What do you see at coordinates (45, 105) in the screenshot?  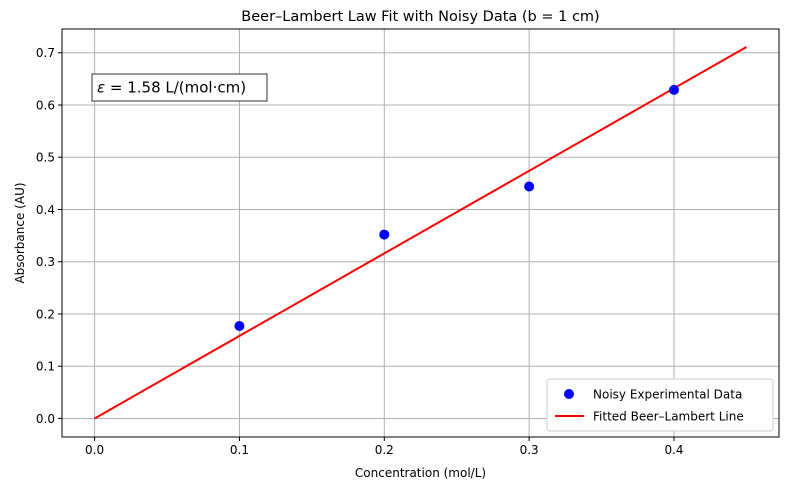 I see `y-tick-label: 0.6` at bounding box center [45, 105].